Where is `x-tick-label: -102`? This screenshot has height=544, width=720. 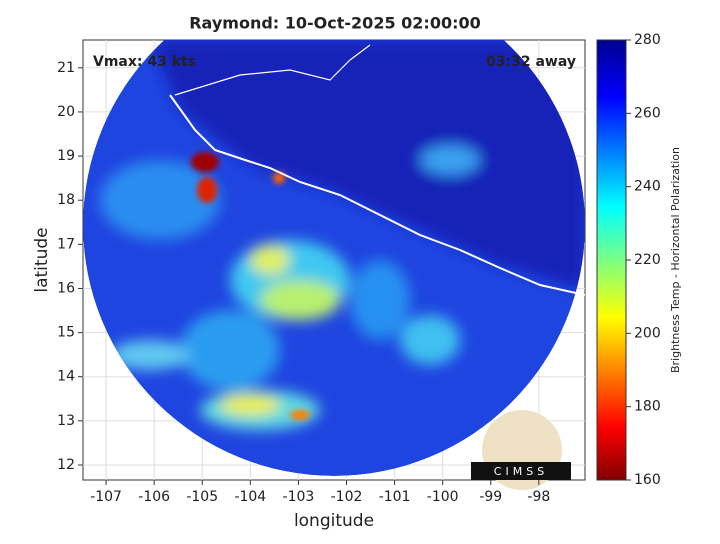
x-tick-label: -102 is located at coordinates (347, 497).